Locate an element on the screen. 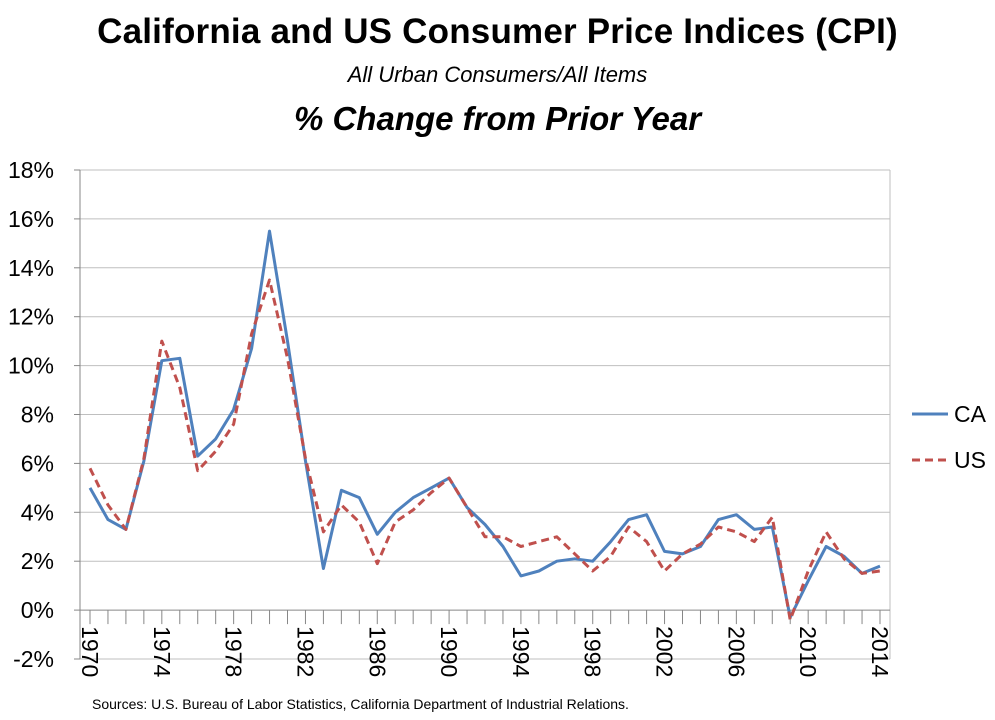 The image size is (995, 720). x-tick-label: 1982 is located at coordinates (305, 651).